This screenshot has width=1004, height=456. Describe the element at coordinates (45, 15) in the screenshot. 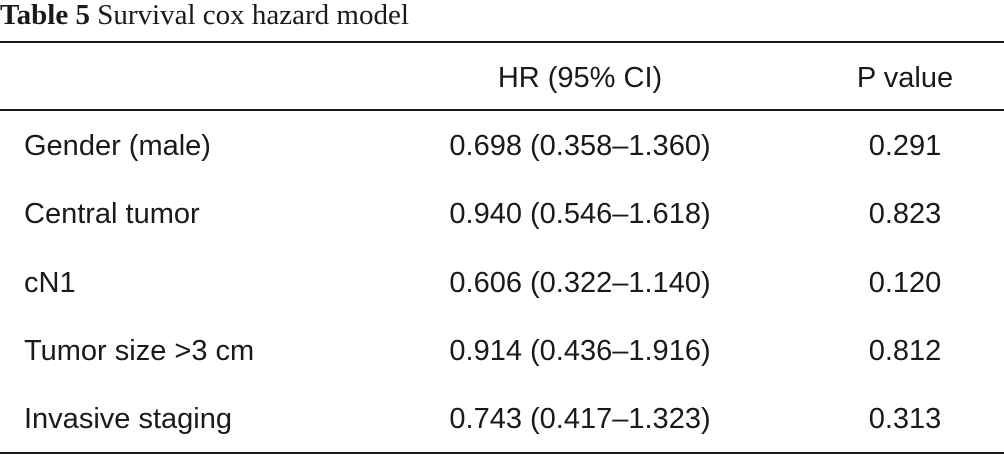

I see `table-number: Table 5` at that location.